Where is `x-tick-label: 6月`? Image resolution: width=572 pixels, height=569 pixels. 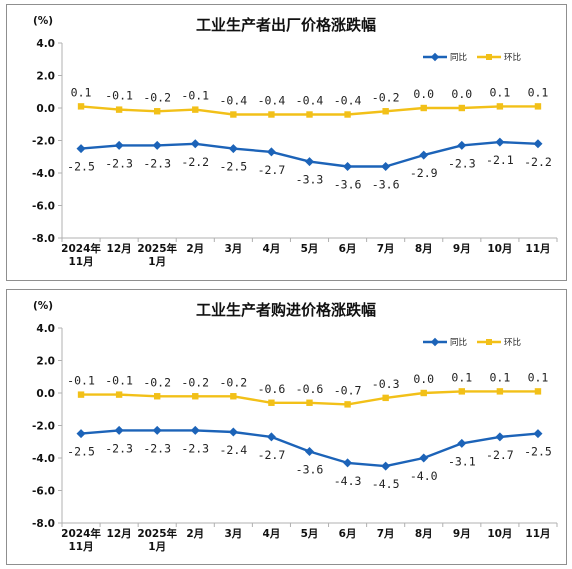
x-tick-label: 6月 is located at coordinates (348, 249).